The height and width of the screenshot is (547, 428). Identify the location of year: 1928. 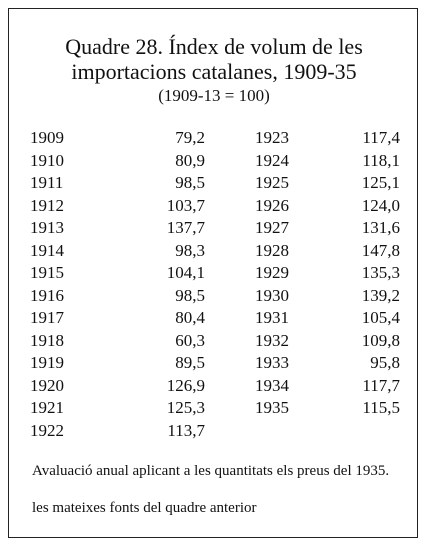
(272, 250).